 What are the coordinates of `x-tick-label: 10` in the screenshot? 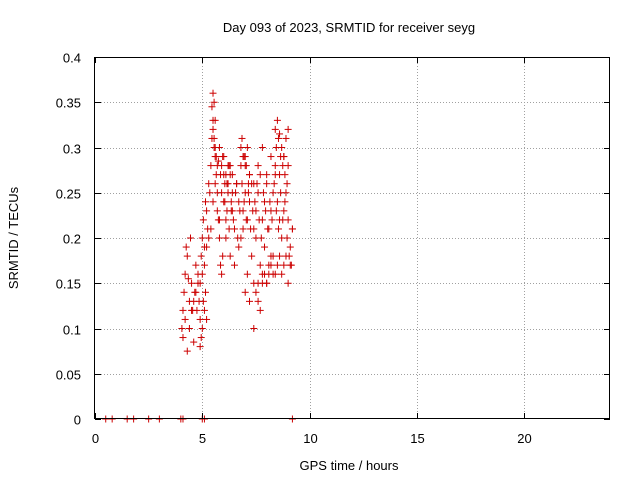 It's located at (310, 438).